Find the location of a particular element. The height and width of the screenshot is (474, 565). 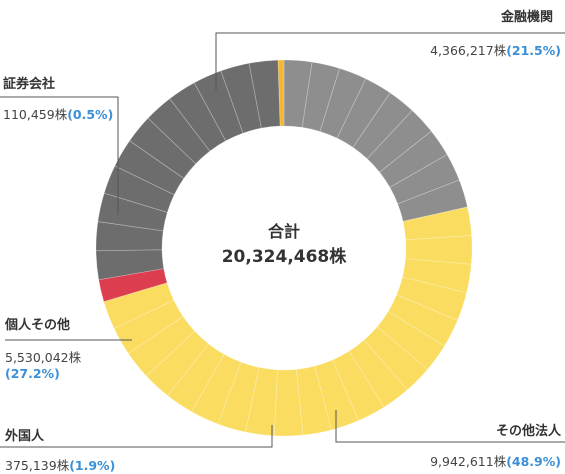

center-total: 合計 20,324,468株 is located at coordinates (284, 245).